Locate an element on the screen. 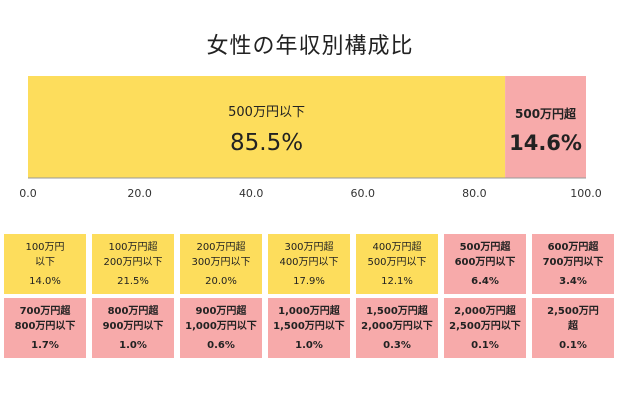 This screenshot has width=620, height=420. bracket-value: 0.3% is located at coordinates (397, 345).